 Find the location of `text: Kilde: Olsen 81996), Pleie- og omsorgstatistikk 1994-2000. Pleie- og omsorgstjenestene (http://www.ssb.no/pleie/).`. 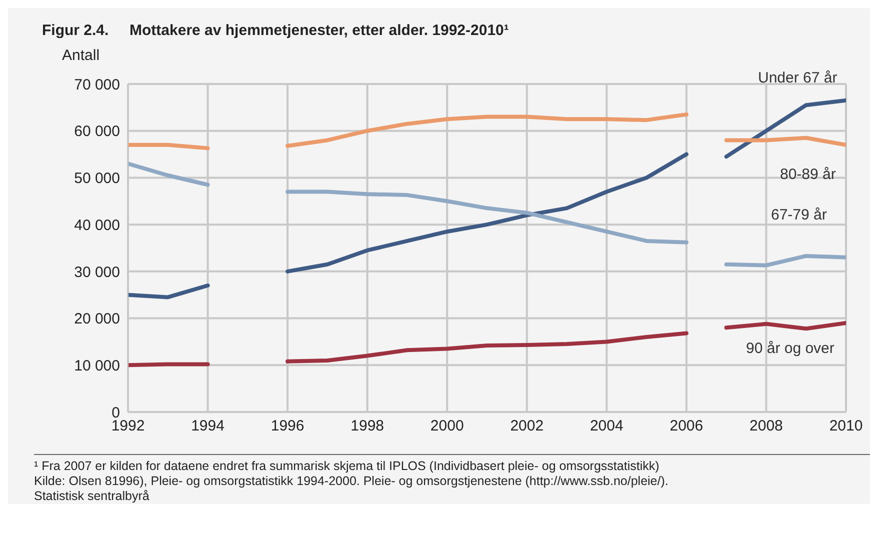

text: Kilde: Olsen 81996), Pleie- og omsorgstatistikk 1994-2000. Pleie- og omsorgstjenestene (http://www.ssb.no/pleie/). is located at coordinates (352, 481).